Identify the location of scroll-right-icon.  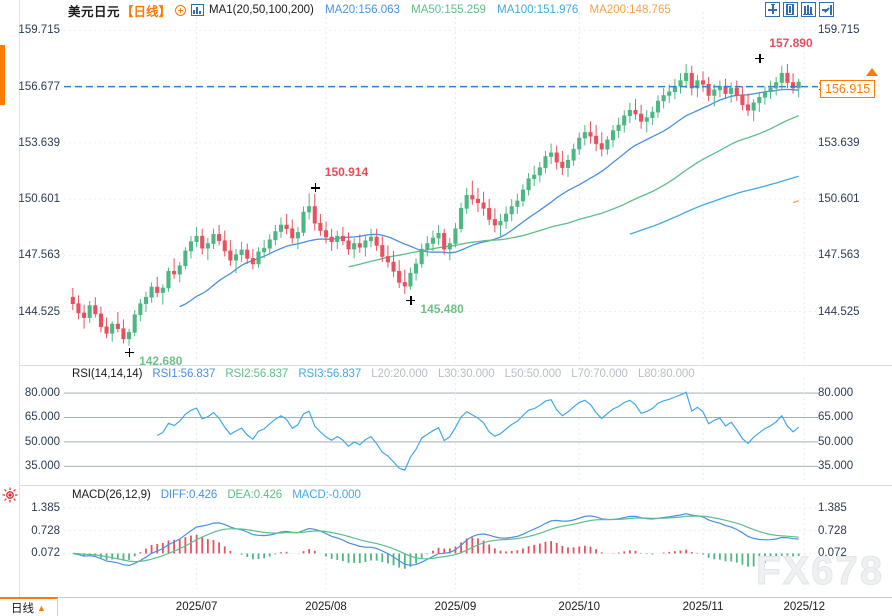
(826, 9).